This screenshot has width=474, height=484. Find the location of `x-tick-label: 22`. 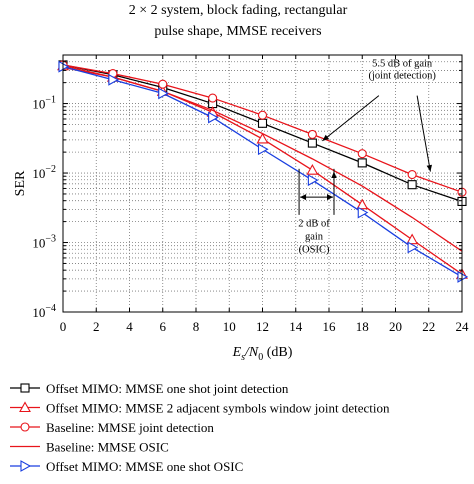

x-tick-label: 22 is located at coordinates (428, 326).